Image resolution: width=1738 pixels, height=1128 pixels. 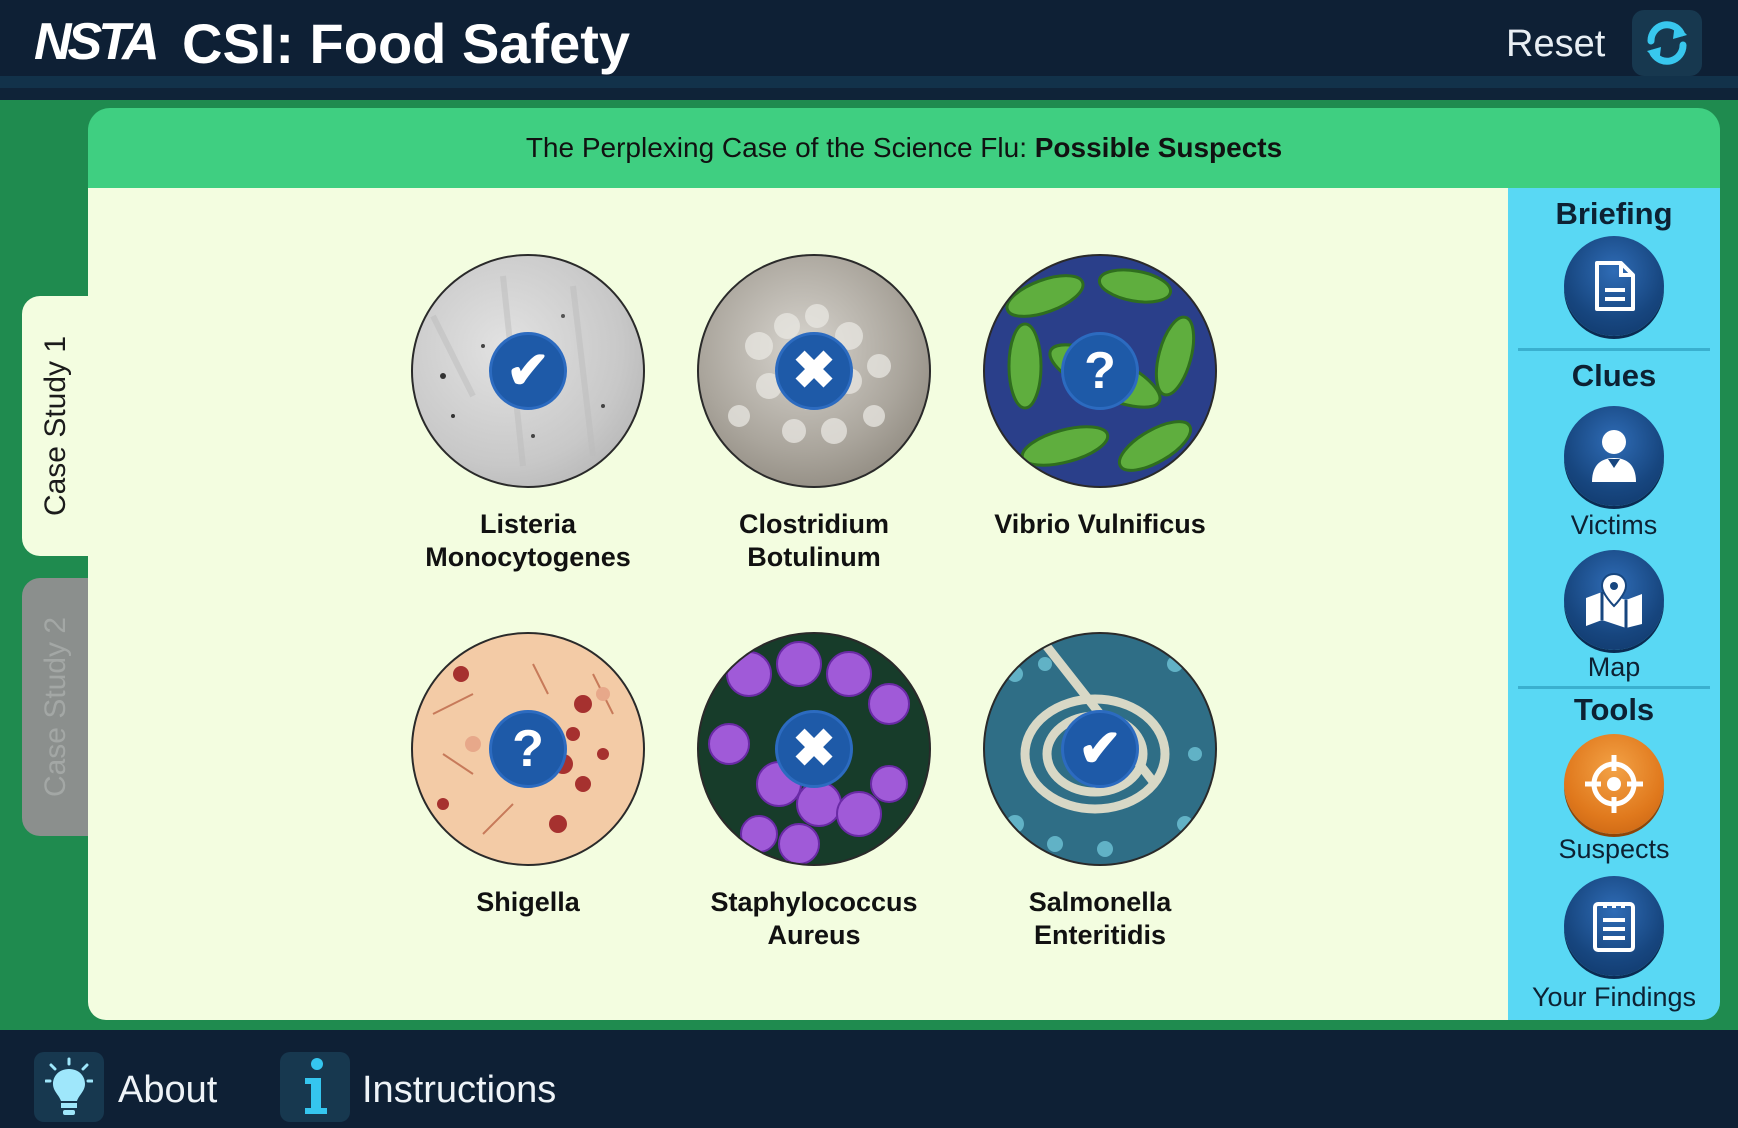 I want to click on about-button, so click(x=69, y=1087).